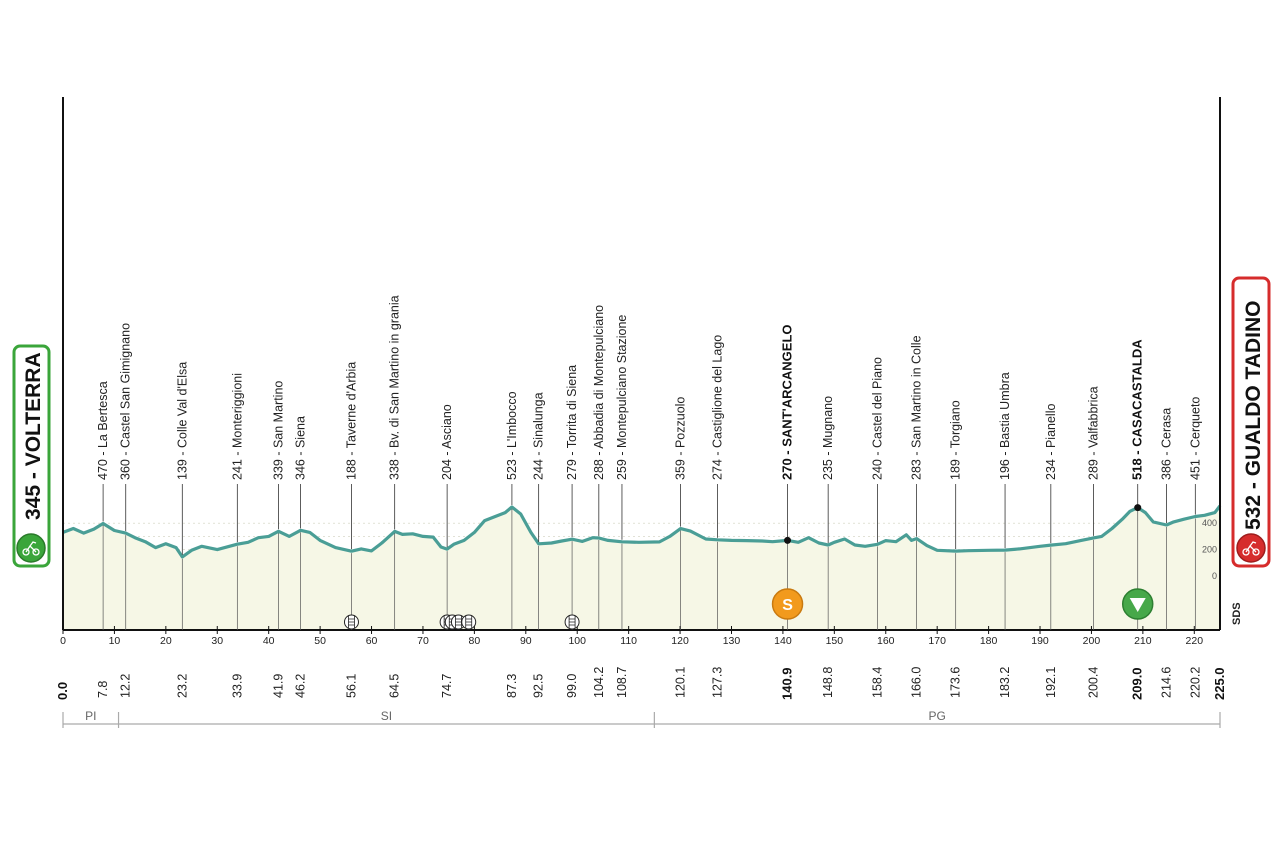  I want to click on province-label: PI, so click(90, 716).